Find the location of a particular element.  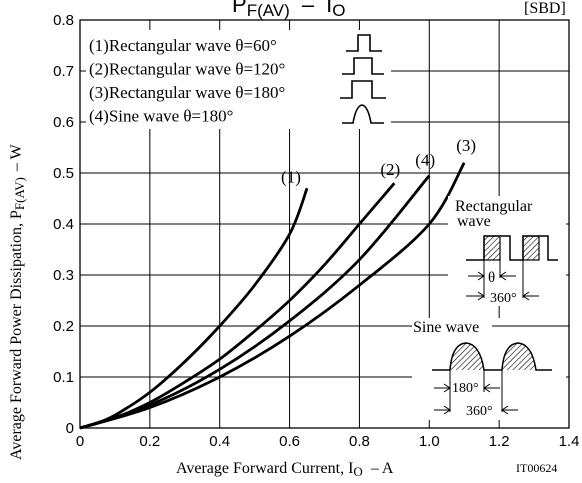

x-tick-label: 0.6 is located at coordinates (289, 441).